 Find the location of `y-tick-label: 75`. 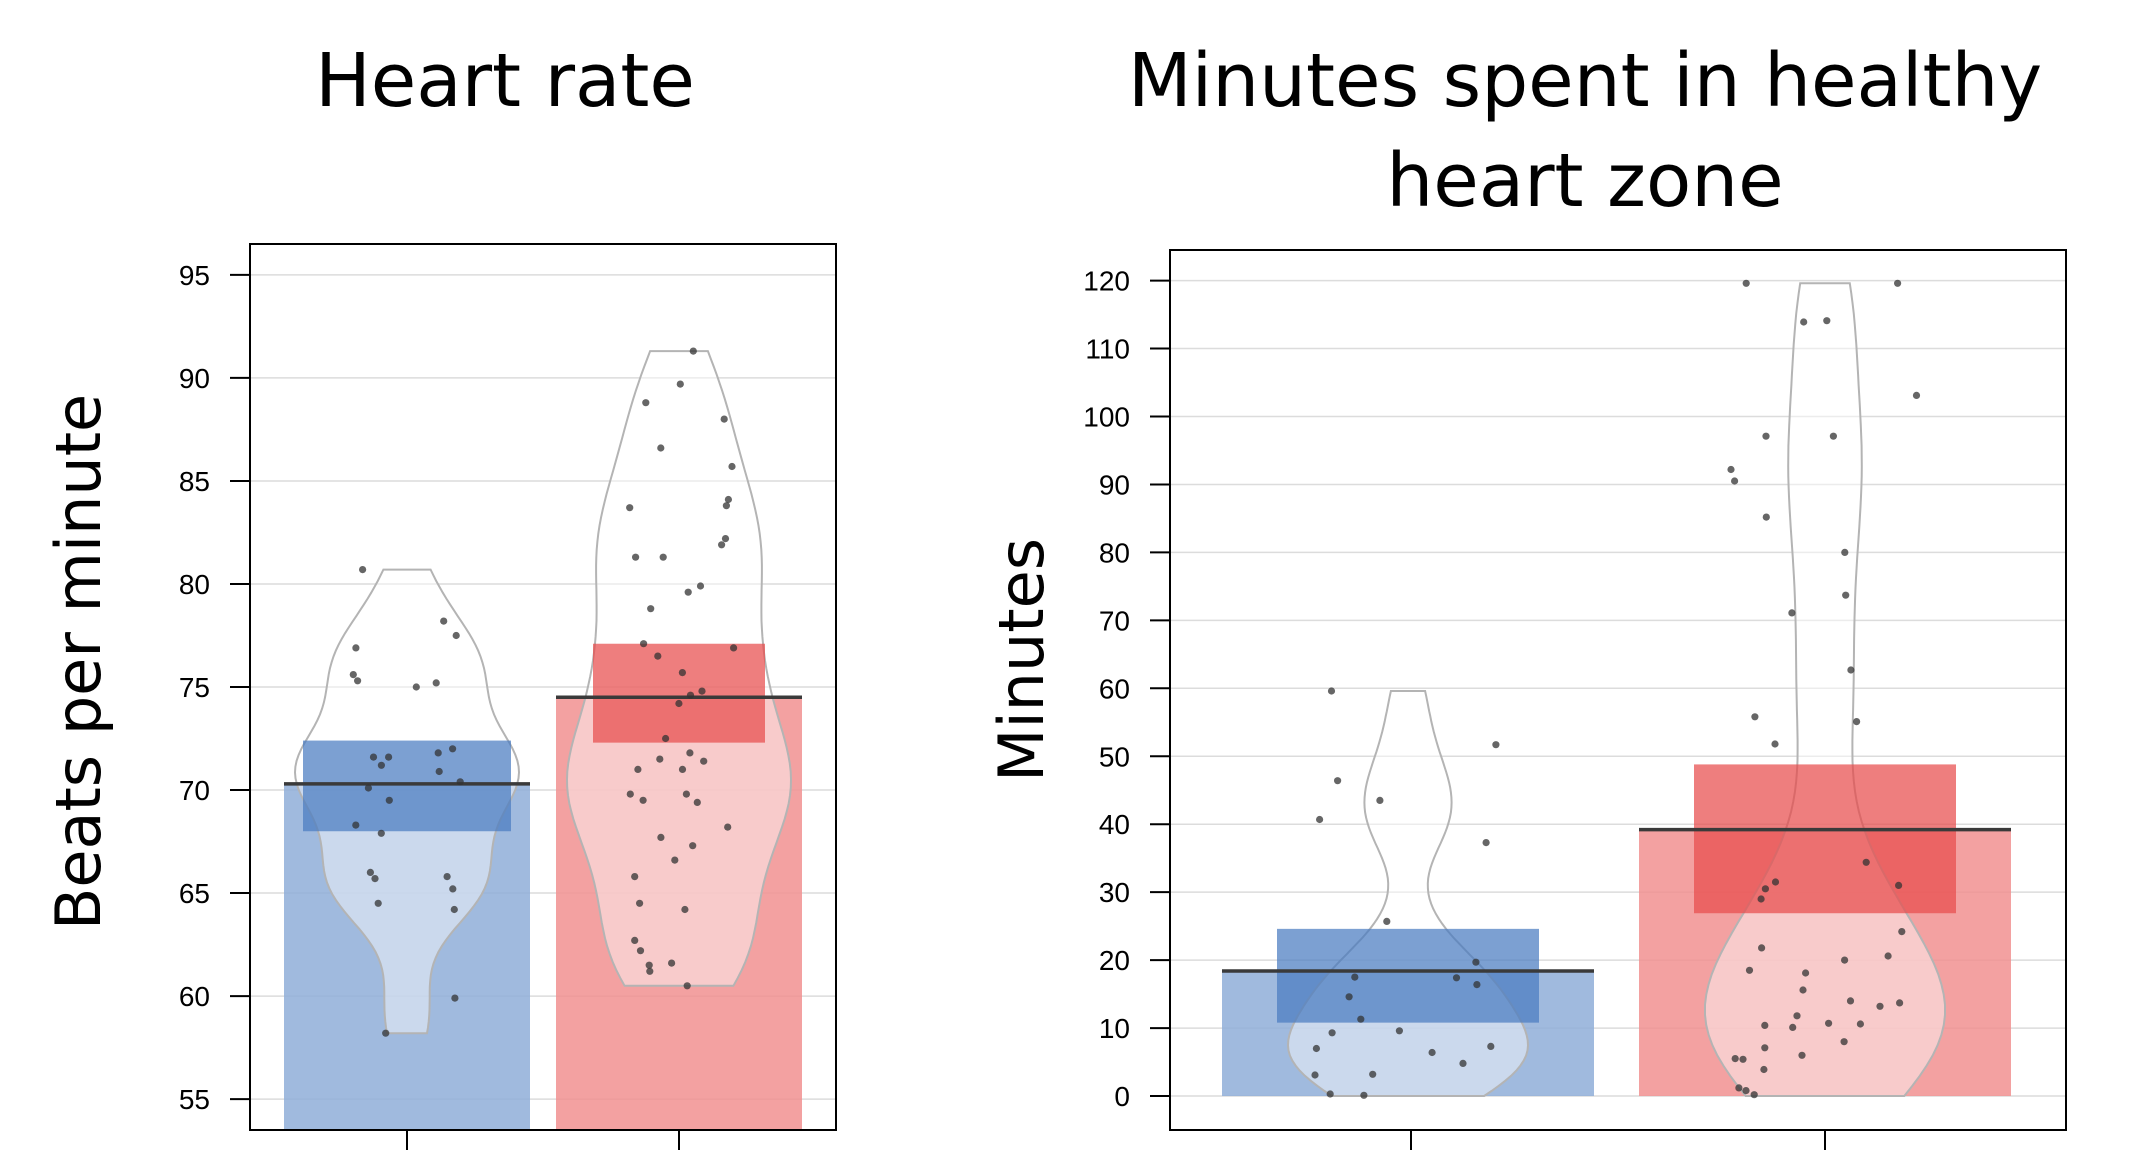

y-tick-label: 75 is located at coordinates (194, 687).